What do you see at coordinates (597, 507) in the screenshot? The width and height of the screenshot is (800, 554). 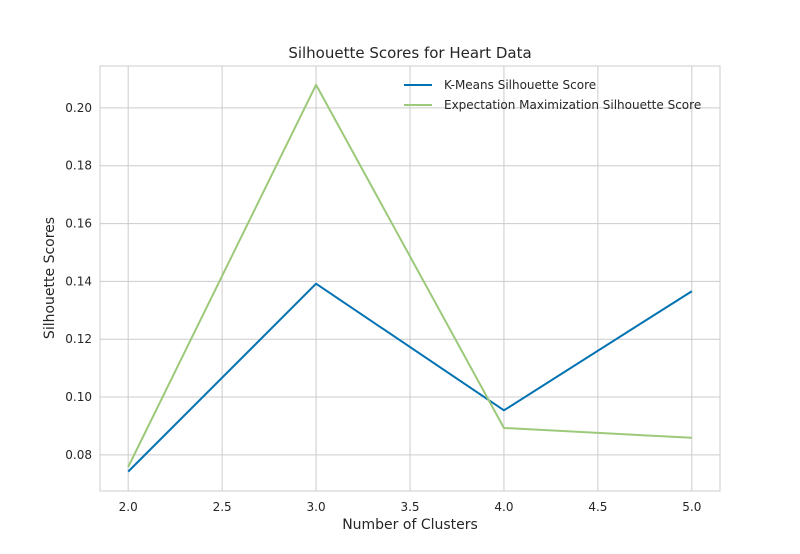 I see `x-tick-label: 4.5` at bounding box center [597, 507].